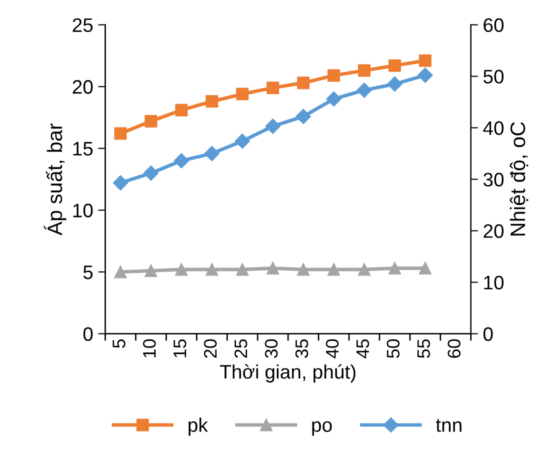 Image resolution: width=554 pixels, height=451 pixels. Describe the element at coordinates (494, 25) in the screenshot. I see `y2-tick-label: 60` at that location.